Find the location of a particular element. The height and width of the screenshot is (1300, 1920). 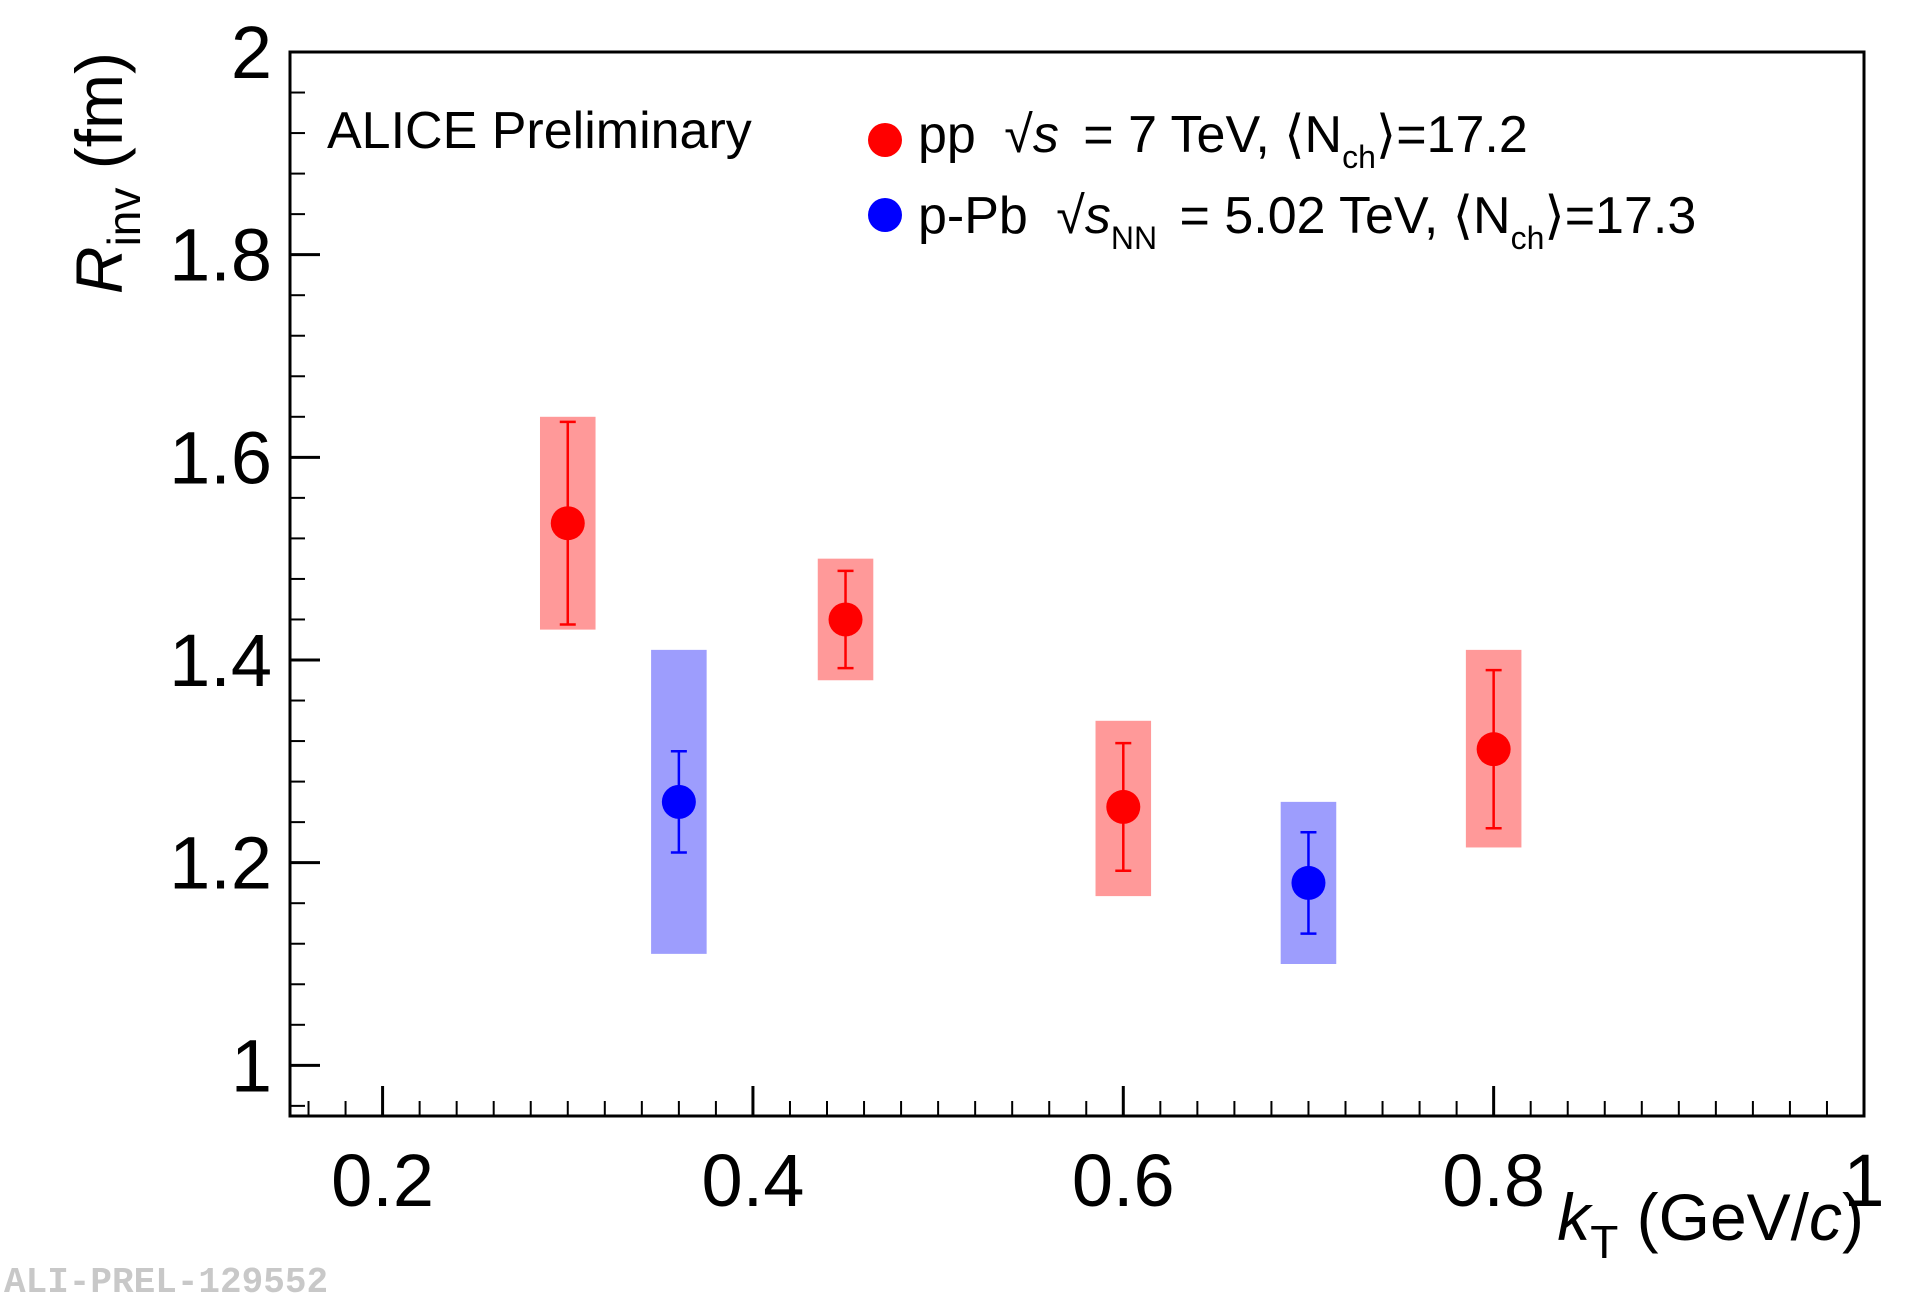

legend-pp-sqrt-s: √s is located at coordinates (1031, 135).